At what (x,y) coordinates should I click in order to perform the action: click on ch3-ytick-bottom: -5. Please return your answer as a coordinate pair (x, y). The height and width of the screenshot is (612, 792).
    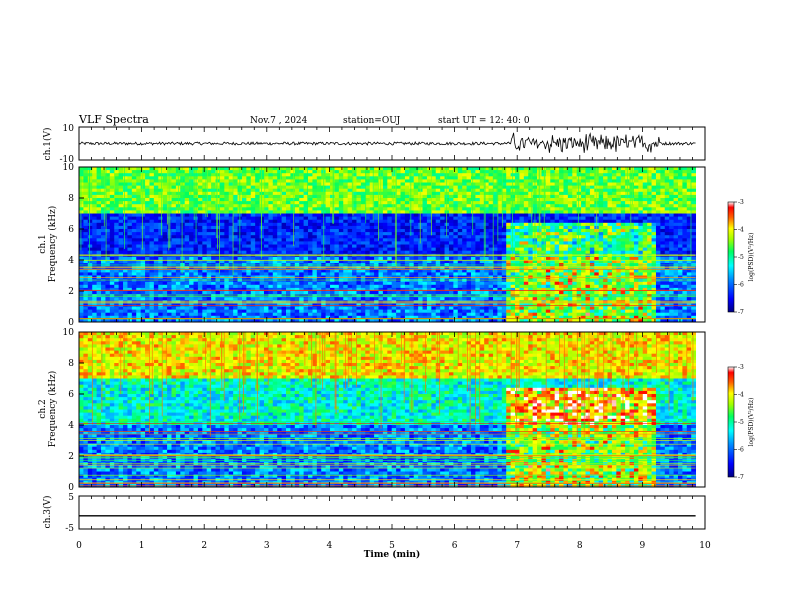
    Looking at the image, I should click on (69, 529).